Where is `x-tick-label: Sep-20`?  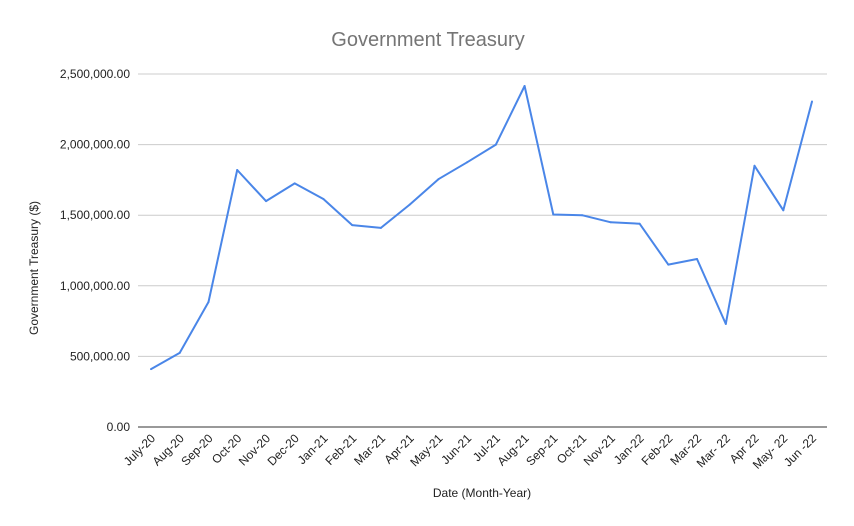
x-tick-label: Sep-20 is located at coordinates (196, 449).